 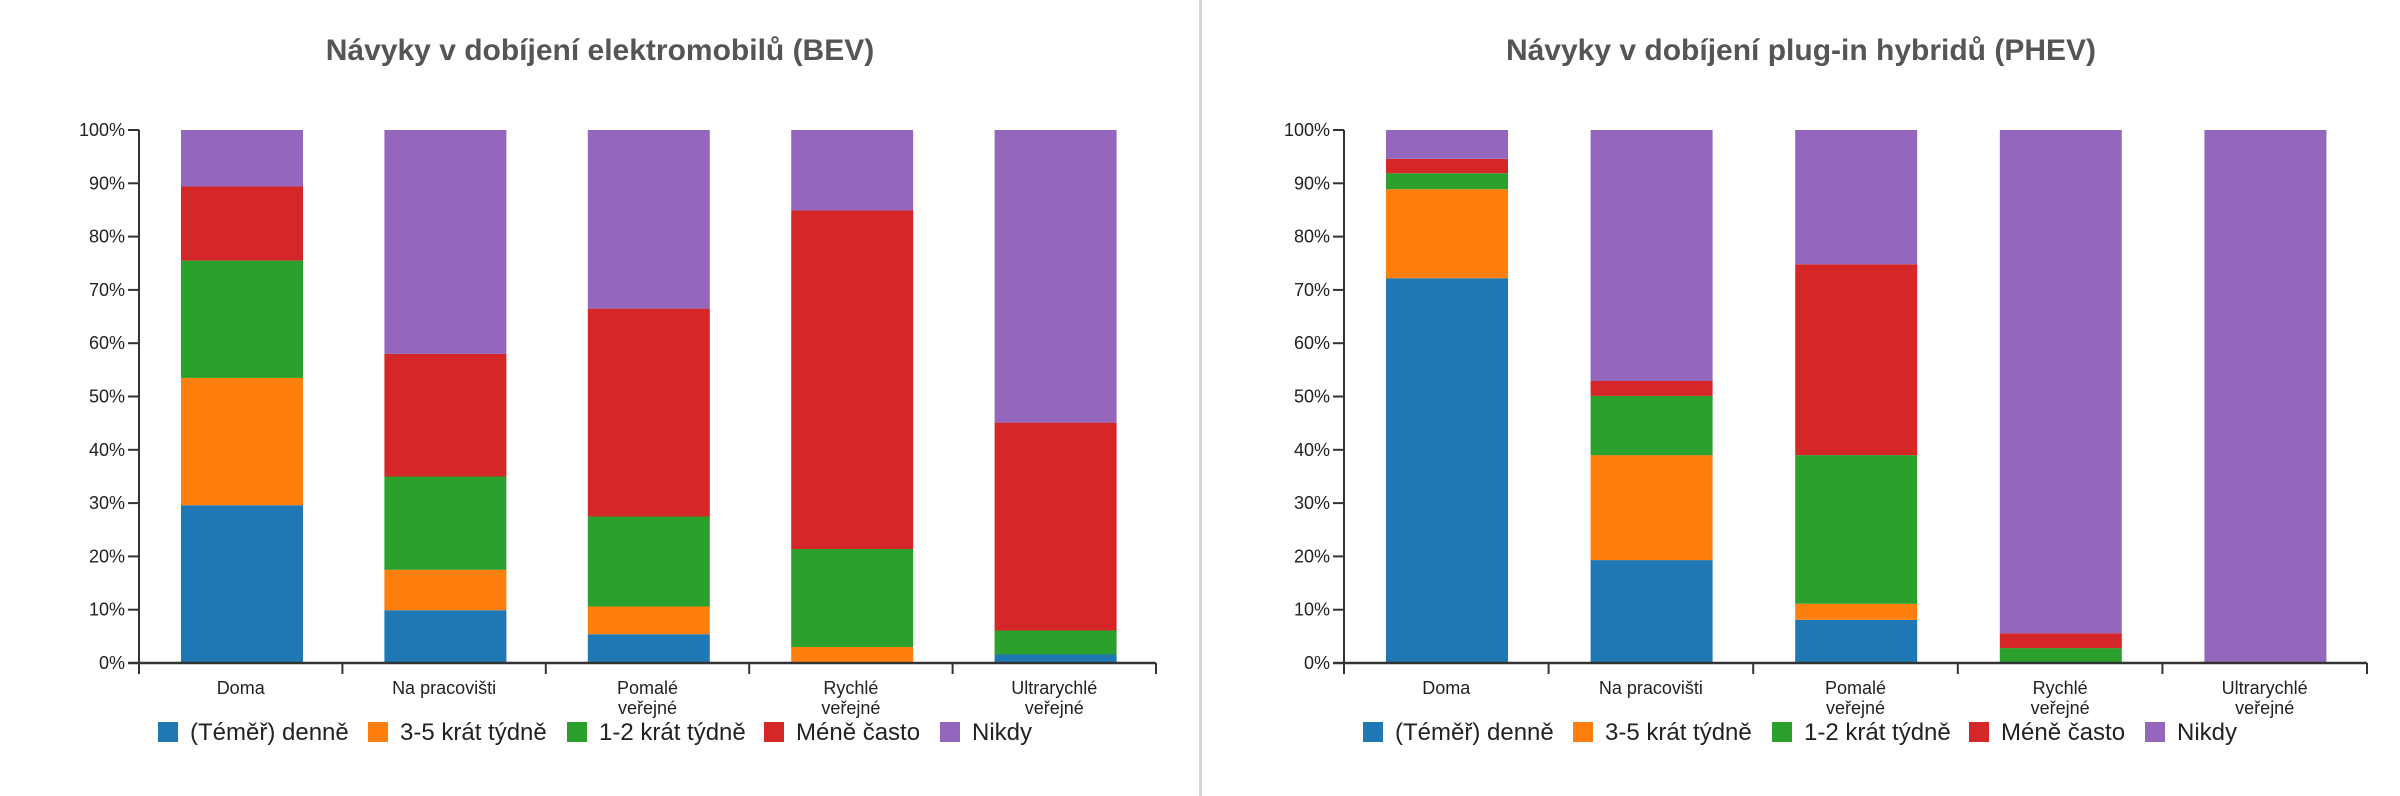 I want to click on legend-label: (Téměř) denně, so click(x=269, y=732).